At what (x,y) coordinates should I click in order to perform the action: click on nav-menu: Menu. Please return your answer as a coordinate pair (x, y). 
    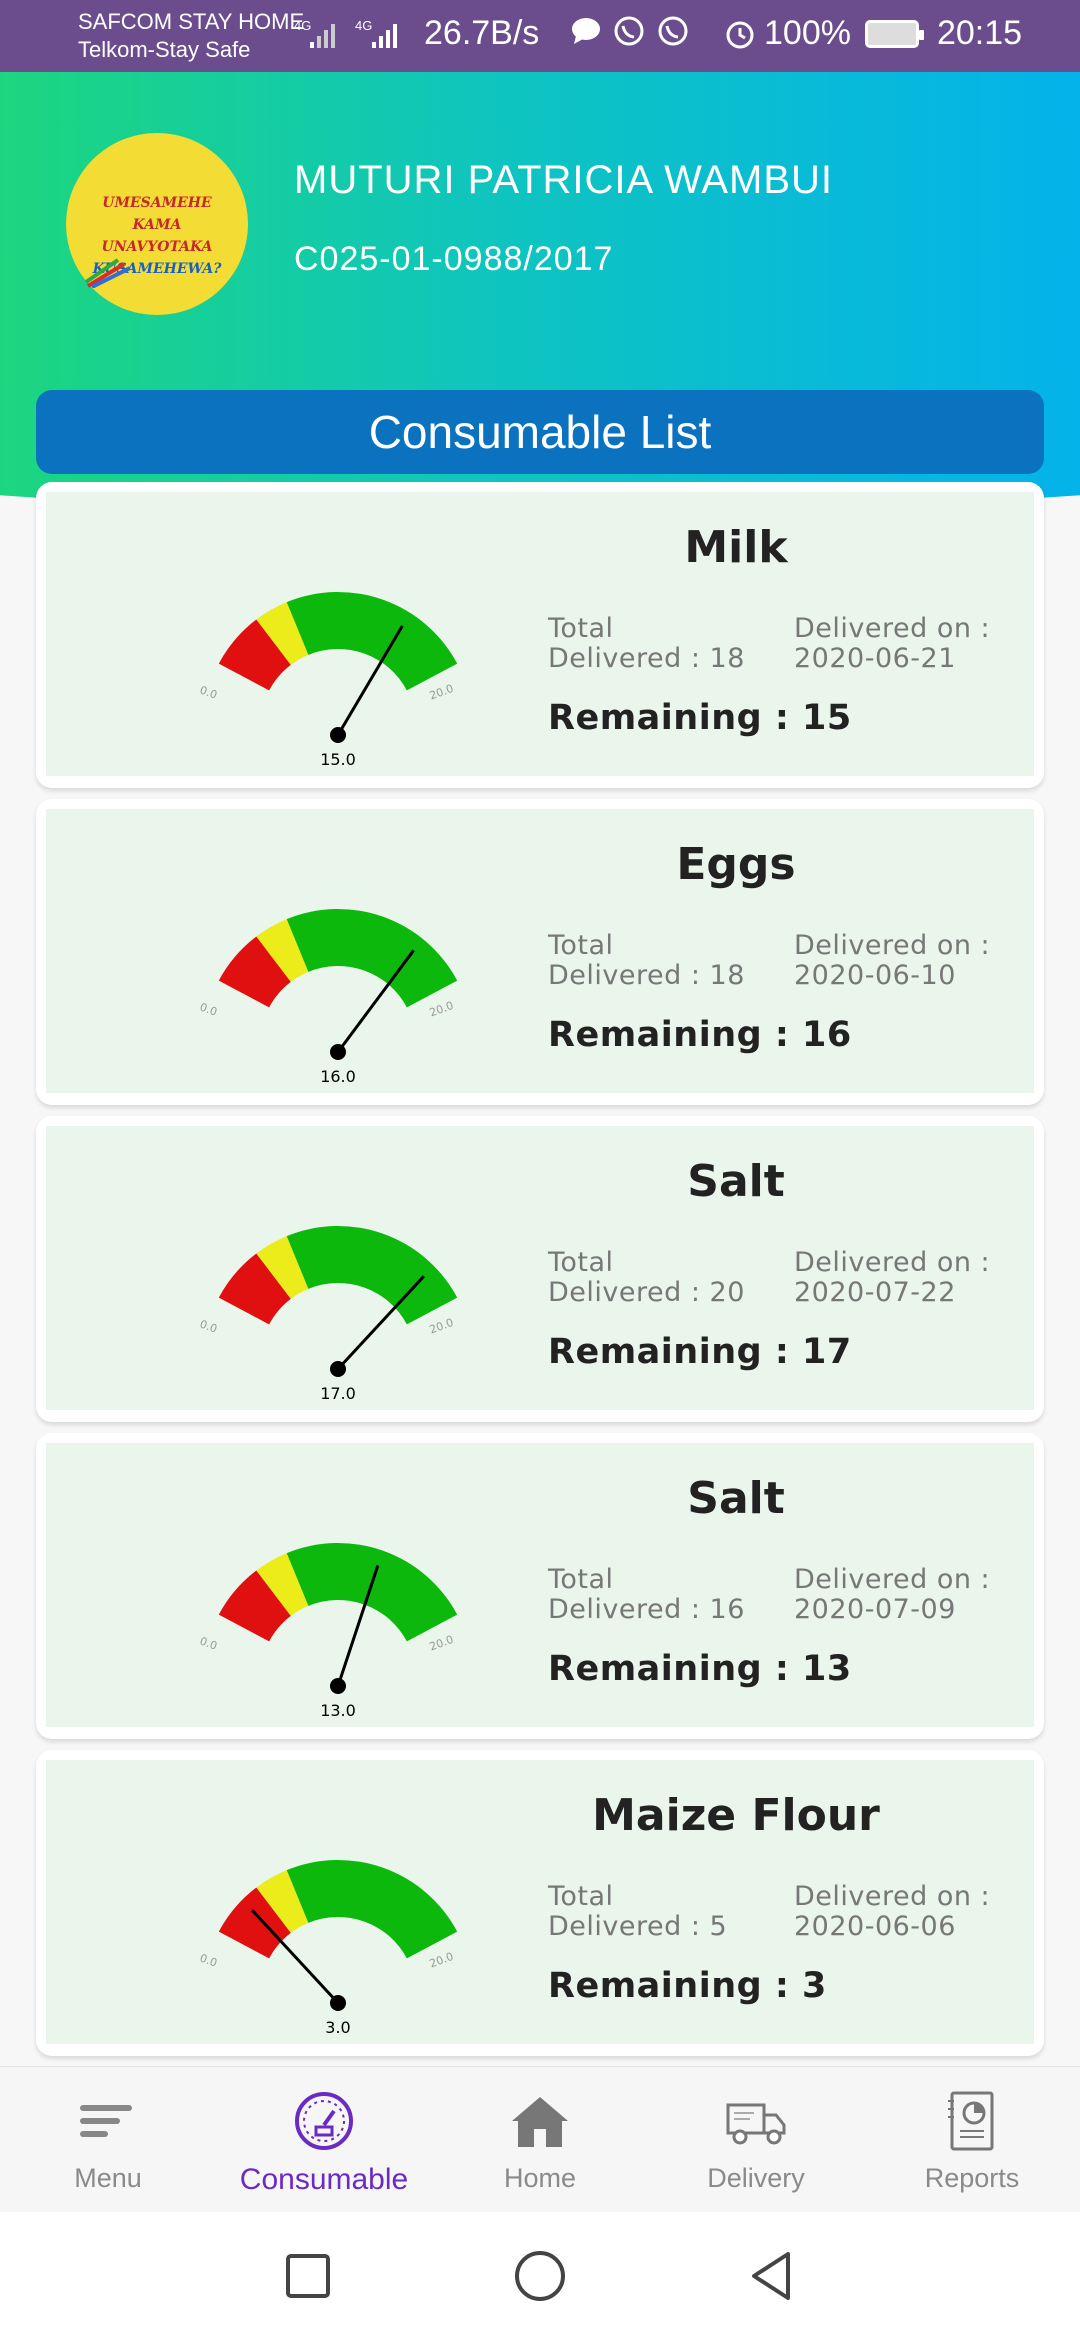
    Looking at the image, I should click on (108, 2140).